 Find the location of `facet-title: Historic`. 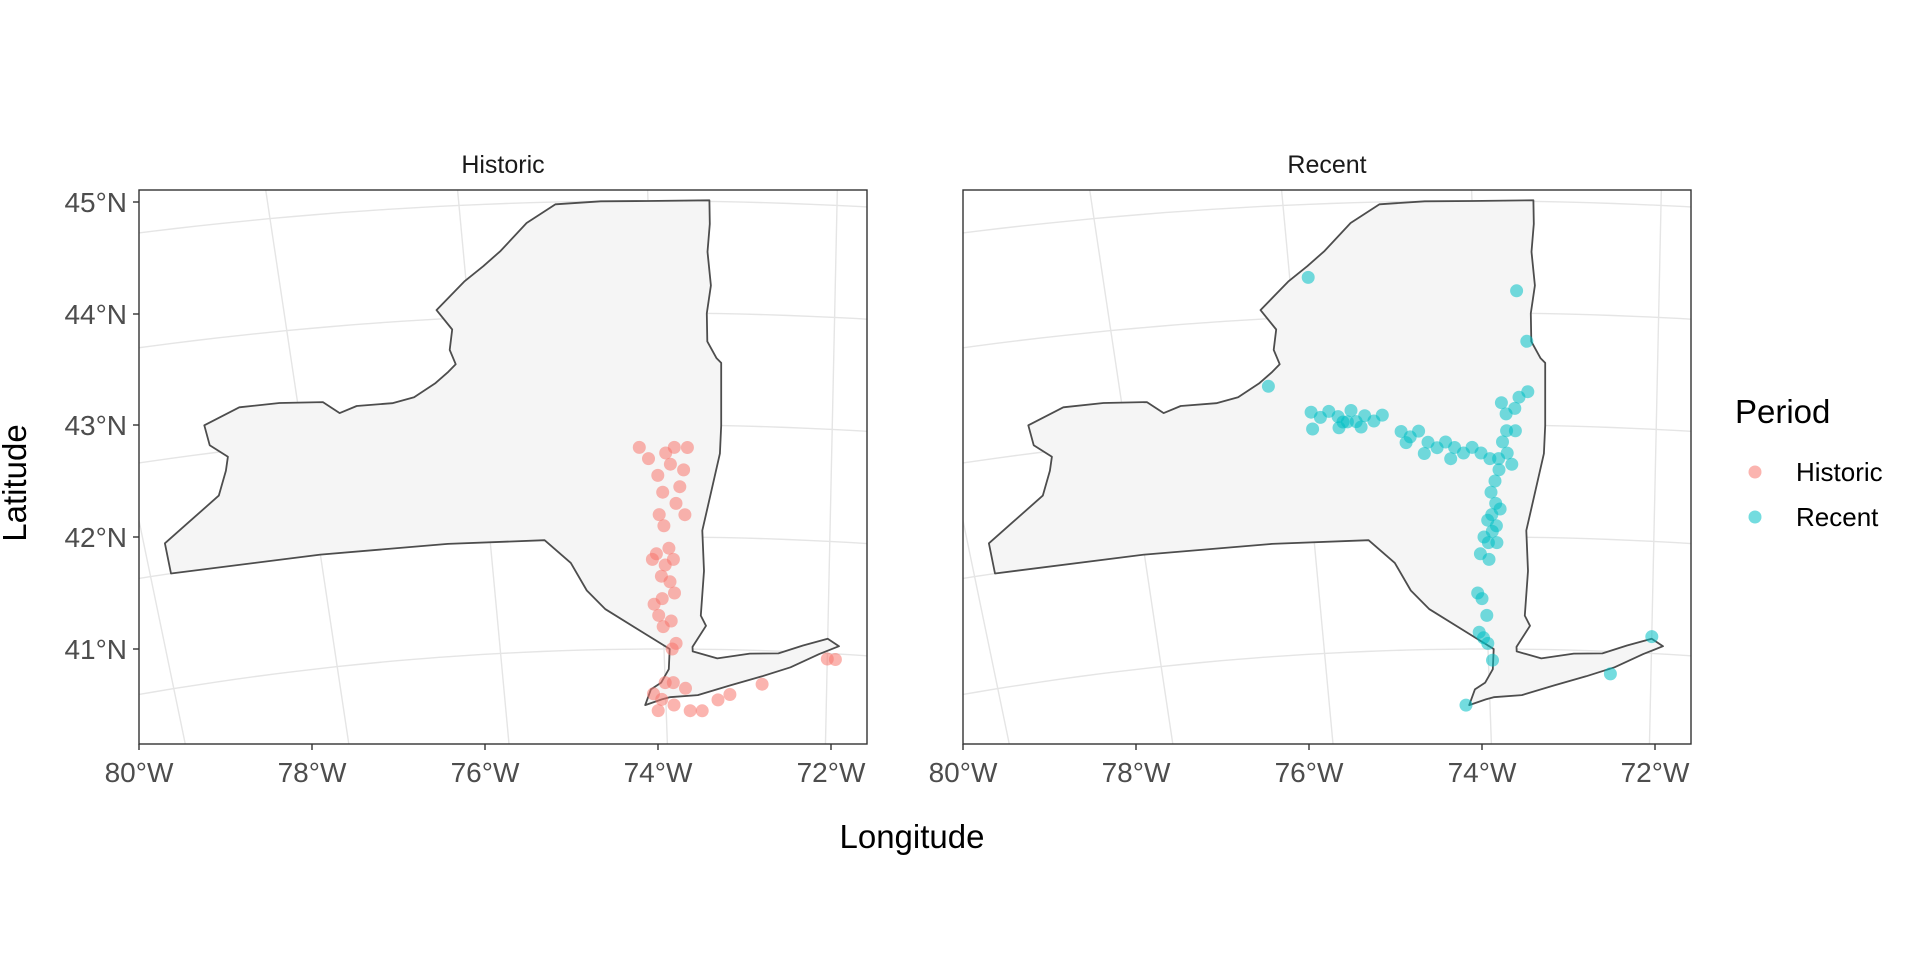

facet-title: Historic is located at coordinates (502, 165).